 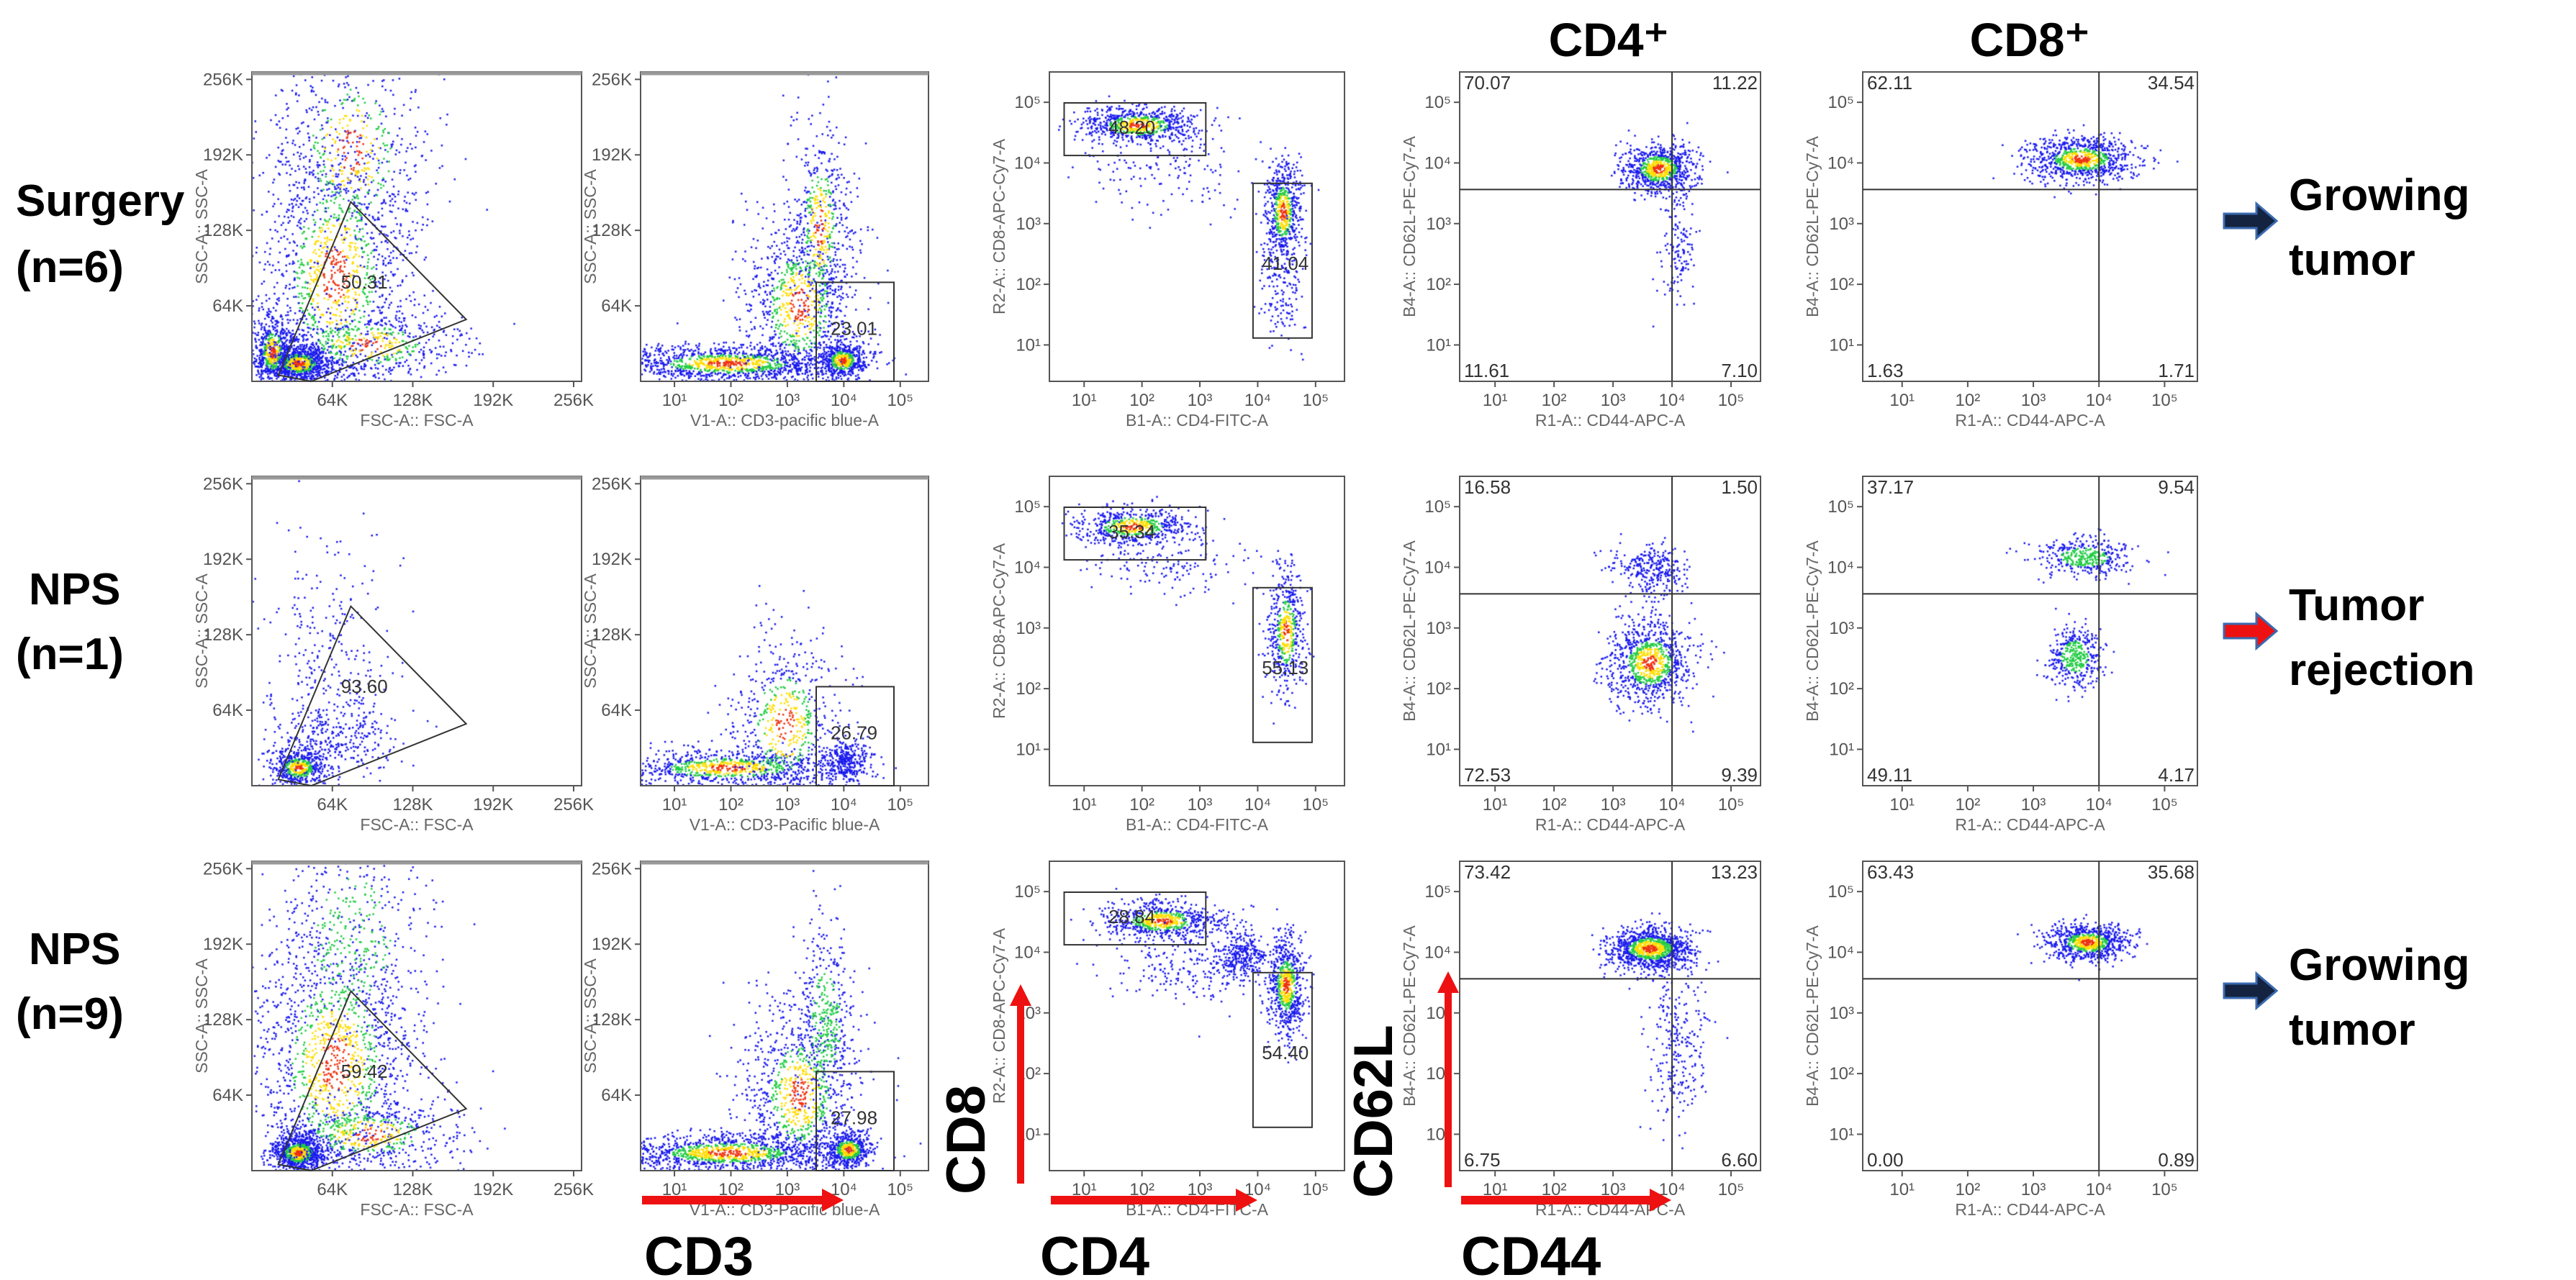 What do you see at coordinates (1740, 487) in the screenshot?
I see `quadrant-ur: 1.50` at bounding box center [1740, 487].